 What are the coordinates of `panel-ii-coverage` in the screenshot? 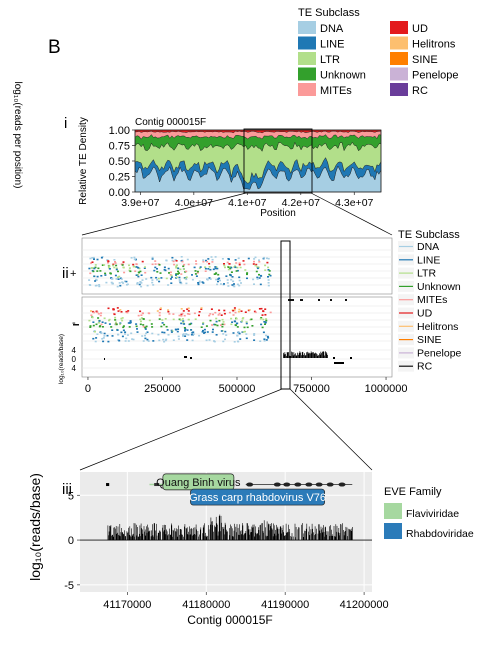 It's located at (212, 331).